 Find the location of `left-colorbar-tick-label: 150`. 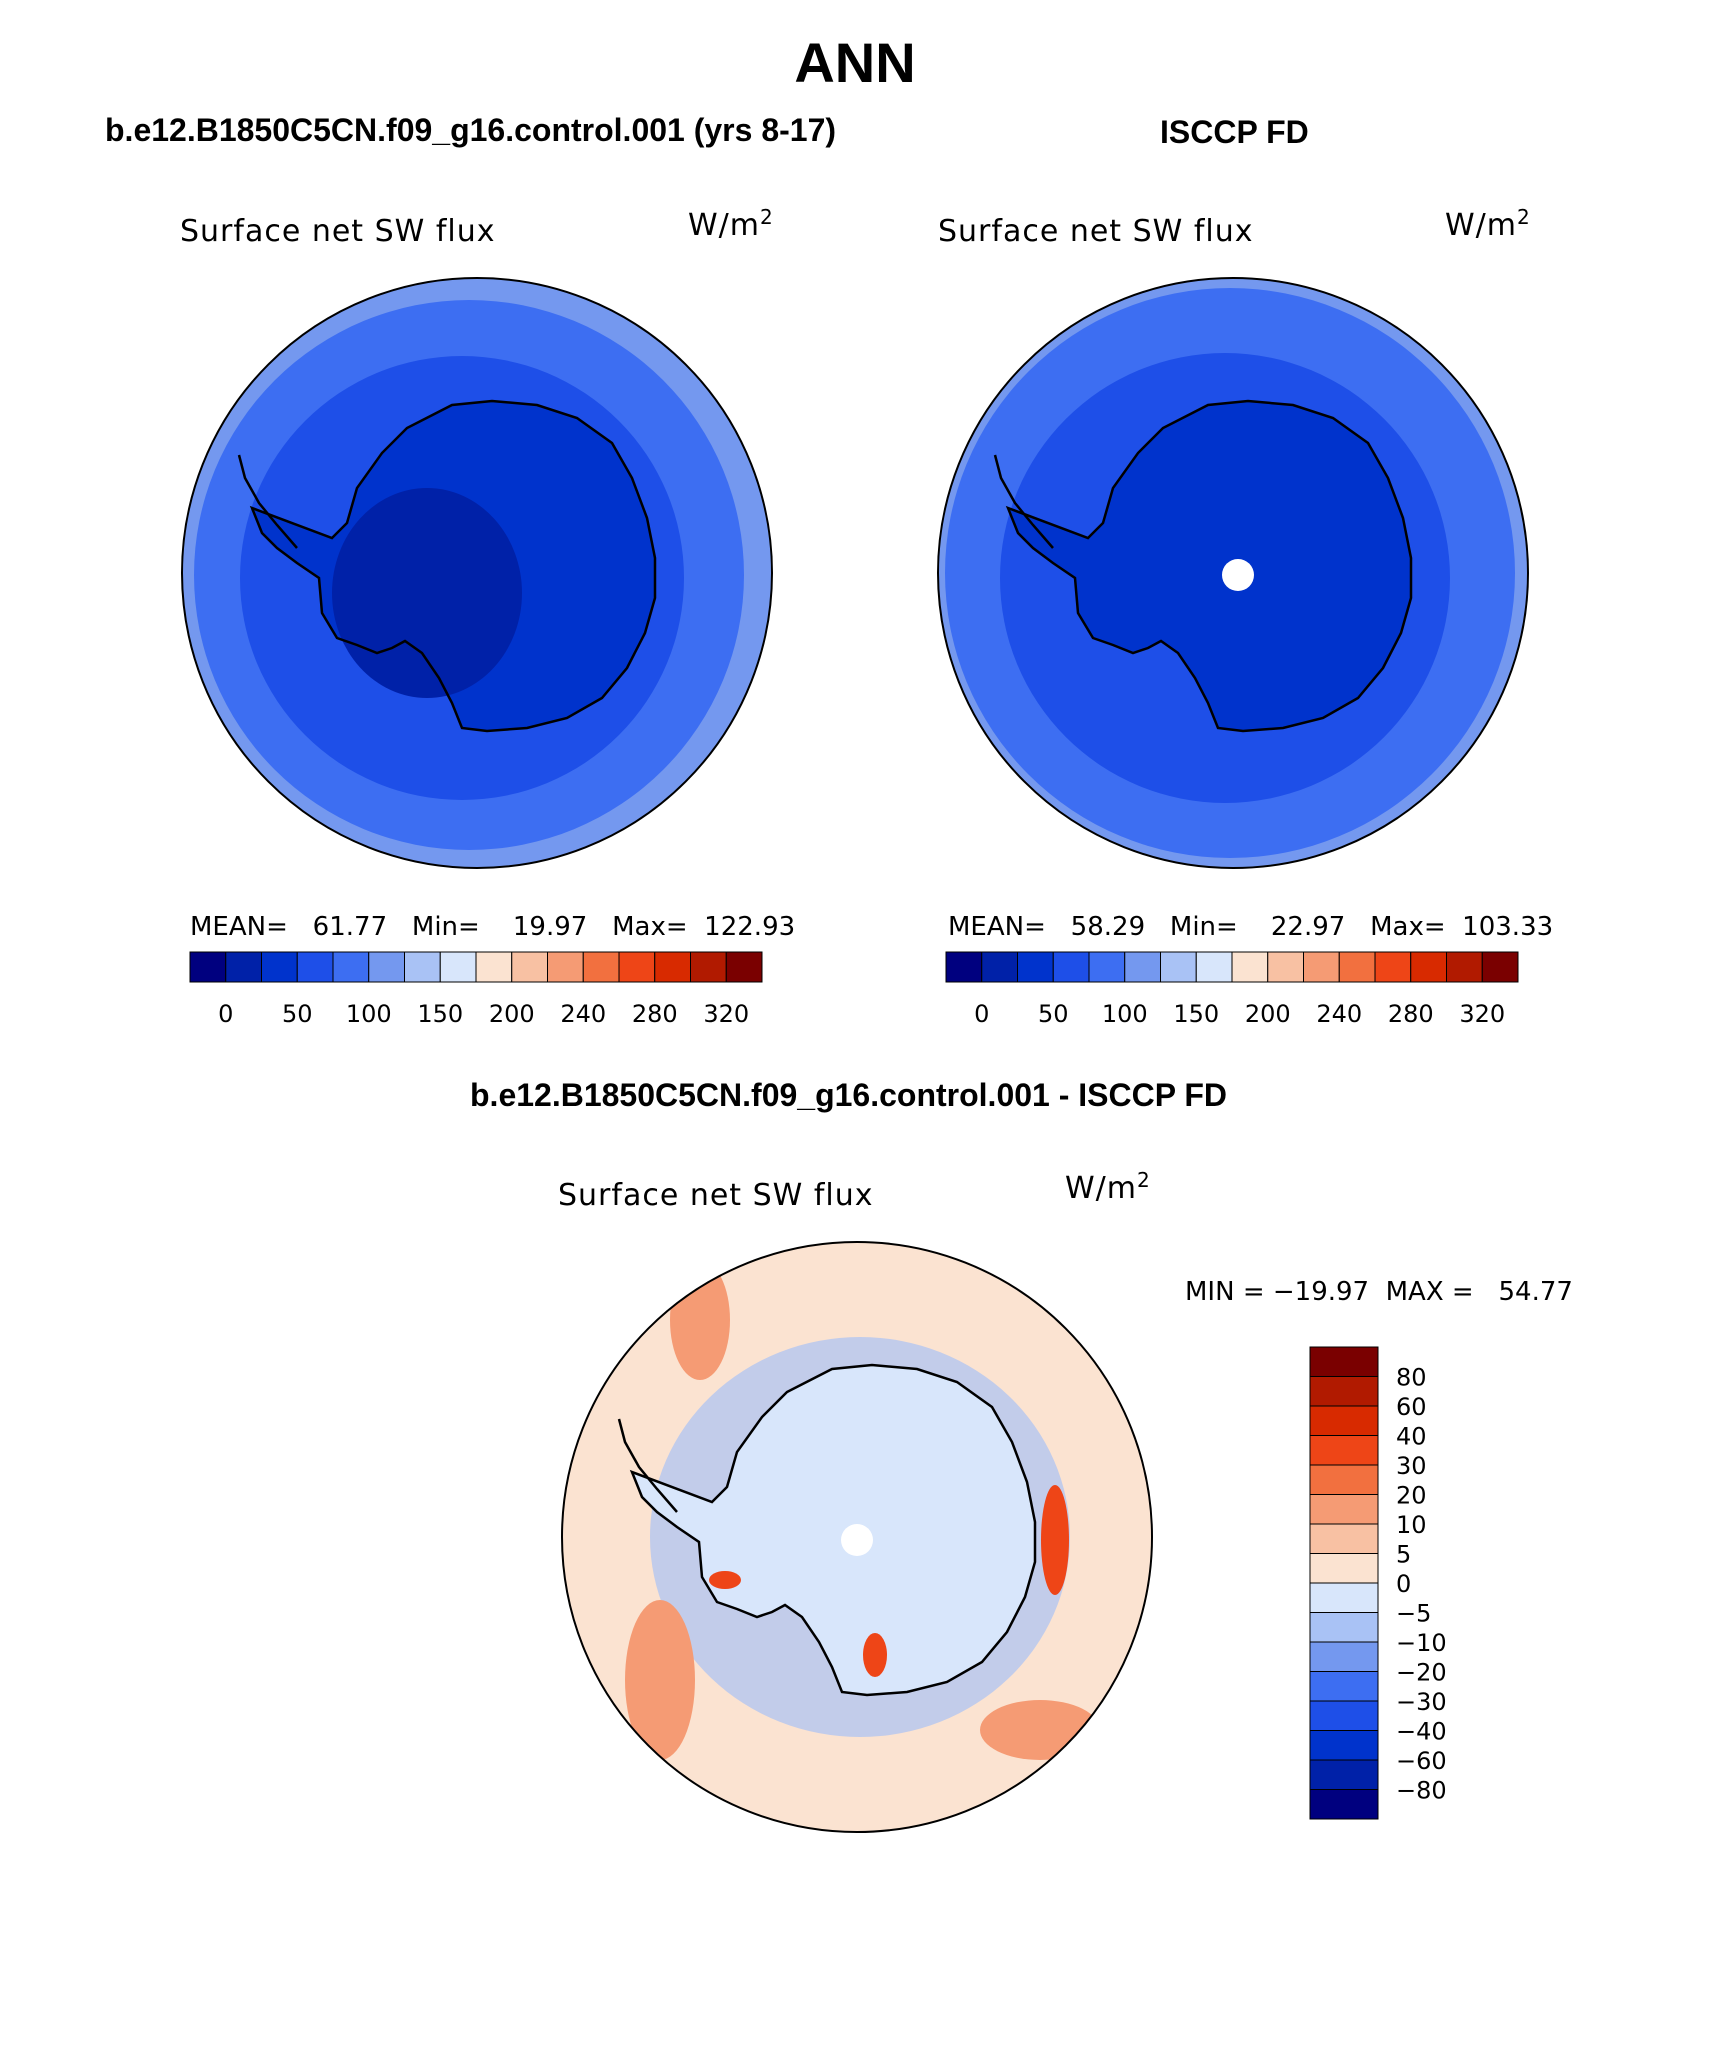

left-colorbar-tick-label: 150 is located at coordinates (440, 1014).